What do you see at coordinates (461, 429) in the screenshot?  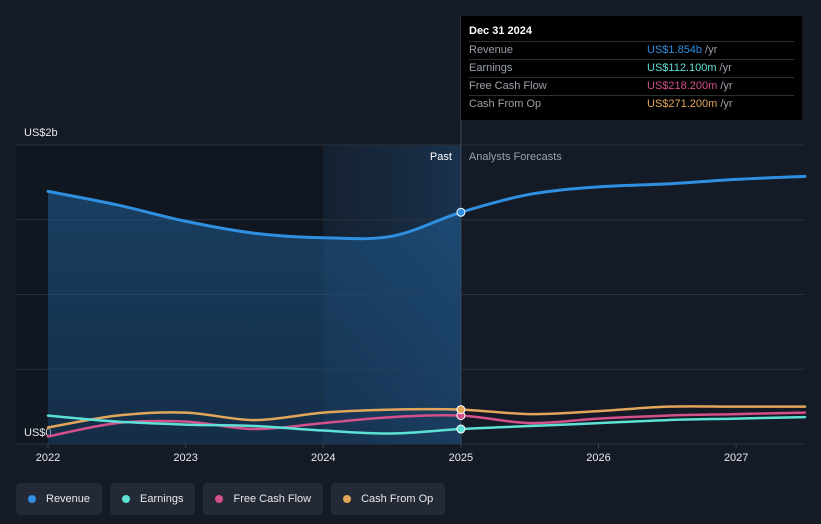 I see `marker-earnings` at bounding box center [461, 429].